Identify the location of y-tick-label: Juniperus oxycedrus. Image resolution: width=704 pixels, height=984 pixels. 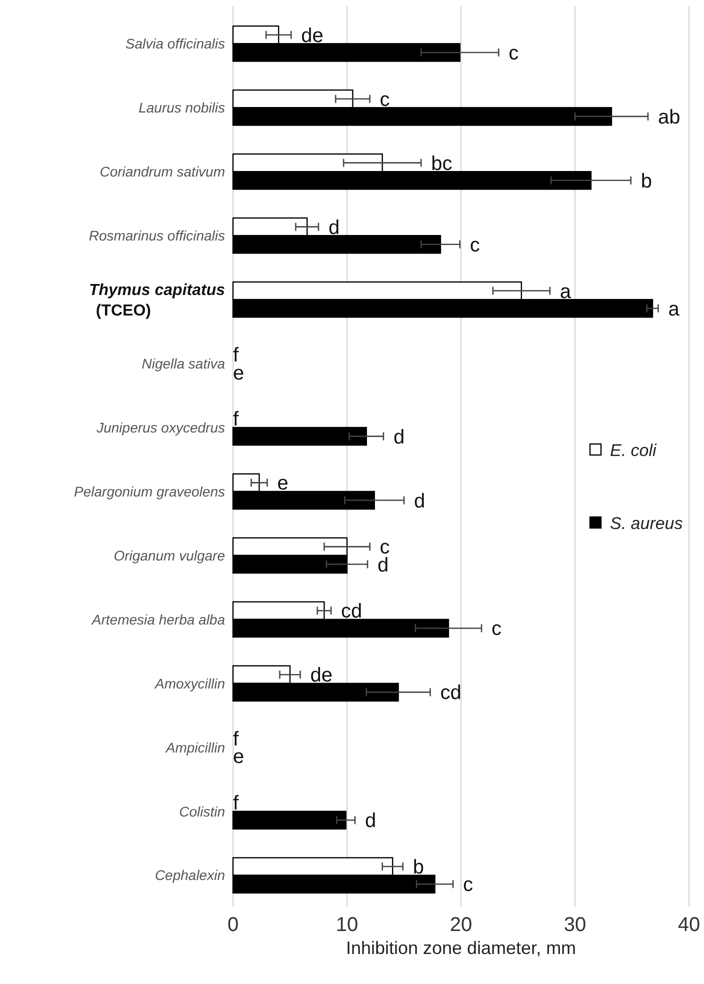
(160, 427).